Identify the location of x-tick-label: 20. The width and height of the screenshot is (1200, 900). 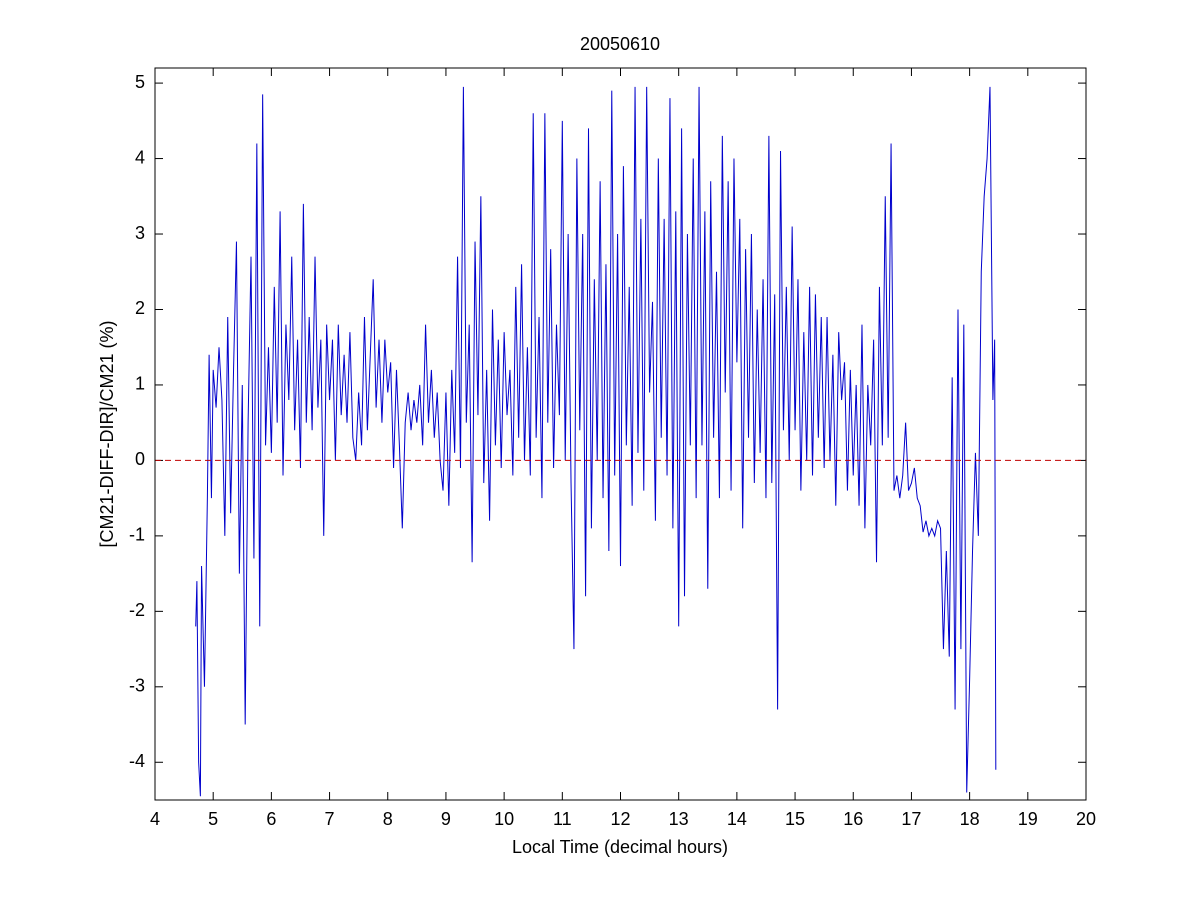
(1086, 819).